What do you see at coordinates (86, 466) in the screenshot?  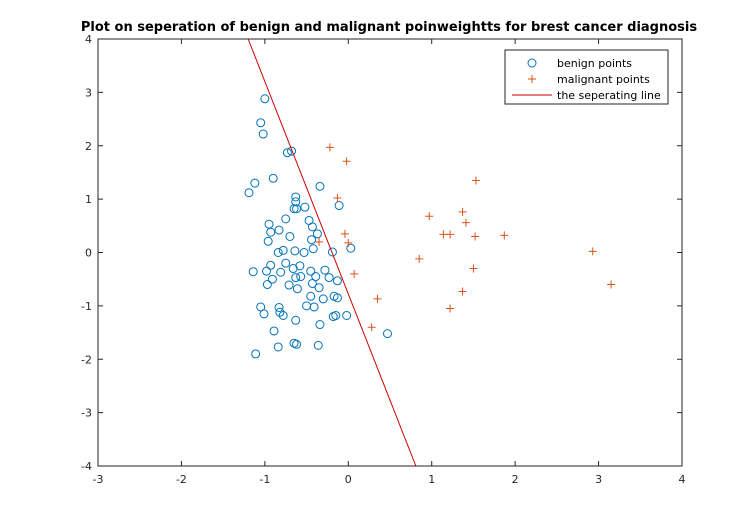 I see `y-tick-label: -4` at bounding box center [86, 466].